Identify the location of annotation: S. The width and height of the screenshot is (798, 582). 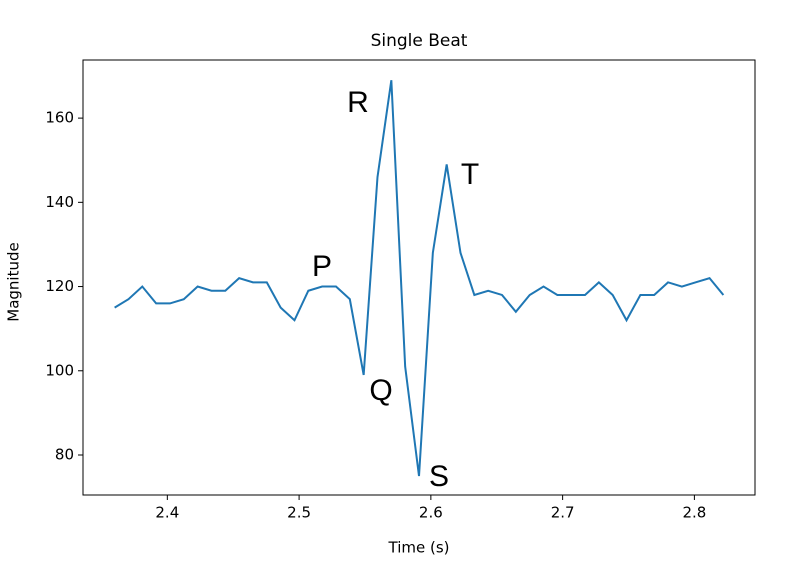
(439, 476).